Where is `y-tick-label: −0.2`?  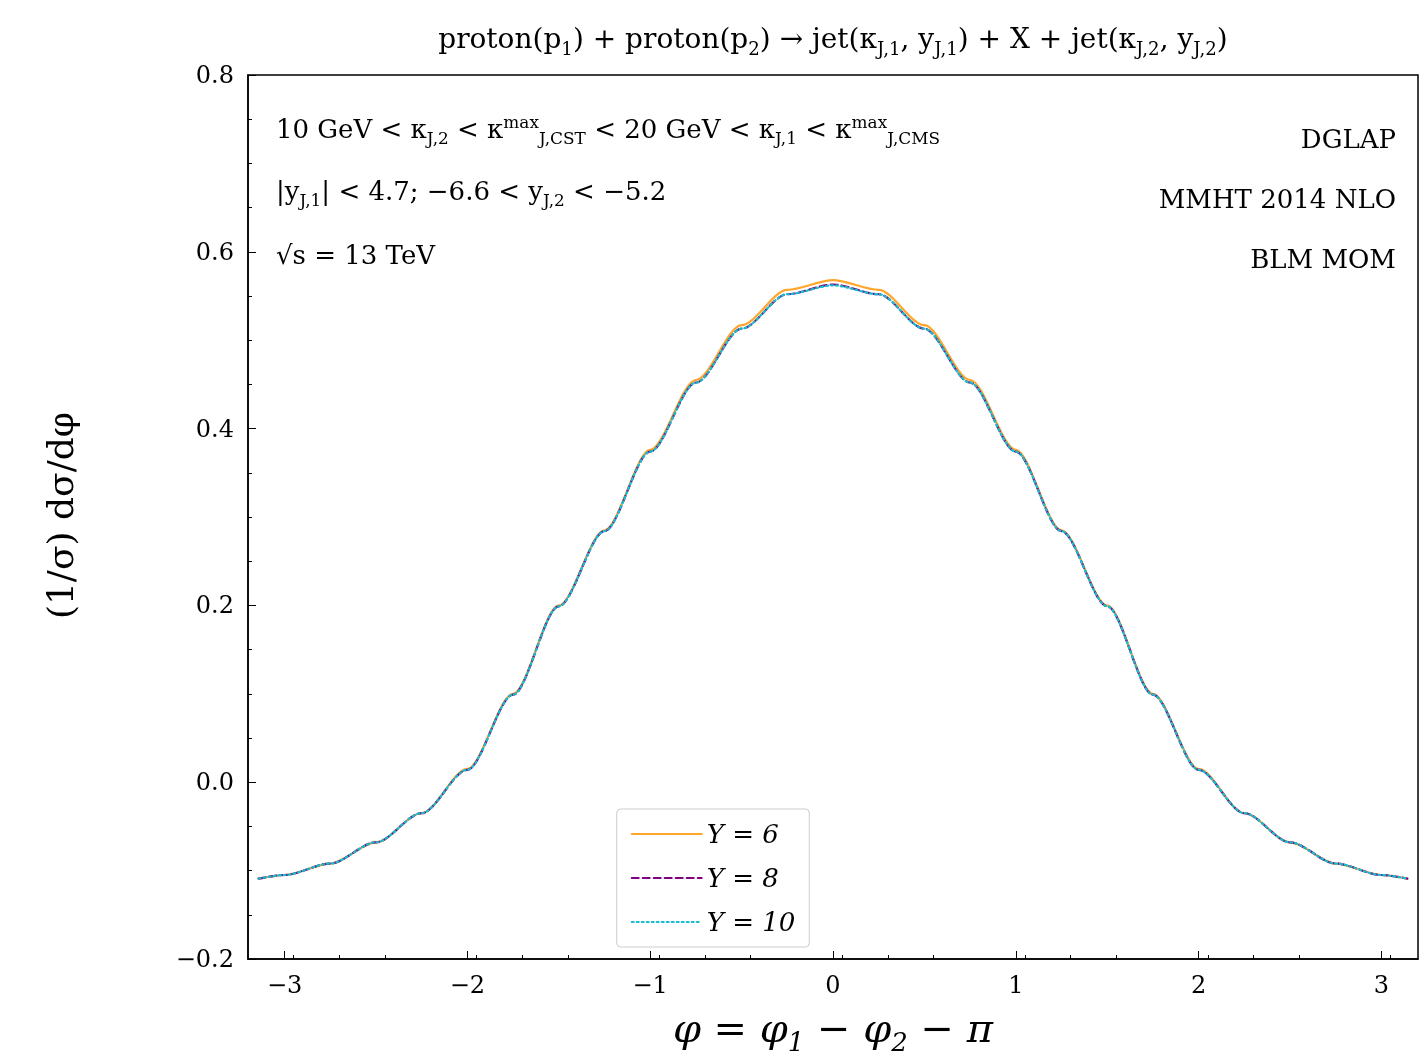
y-tick-label: −0.2 is located at coordinates (204, 959).